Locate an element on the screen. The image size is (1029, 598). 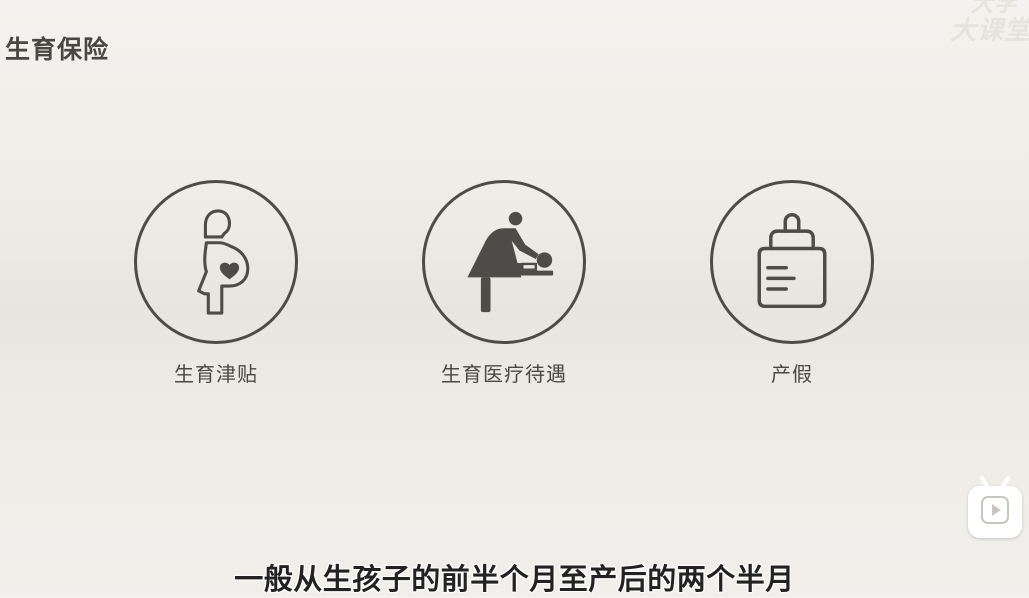
medical-circle is located at coordinates (504, 262).